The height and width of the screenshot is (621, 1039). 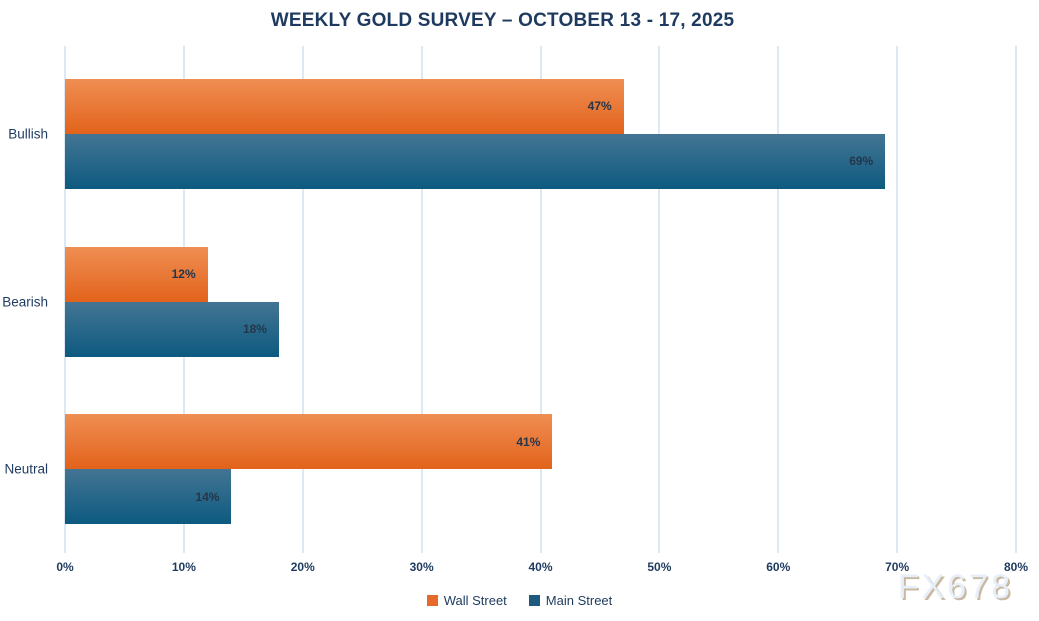 I want to click on legend-label-wall-street: Wall Street, so click(x=475, y=600).